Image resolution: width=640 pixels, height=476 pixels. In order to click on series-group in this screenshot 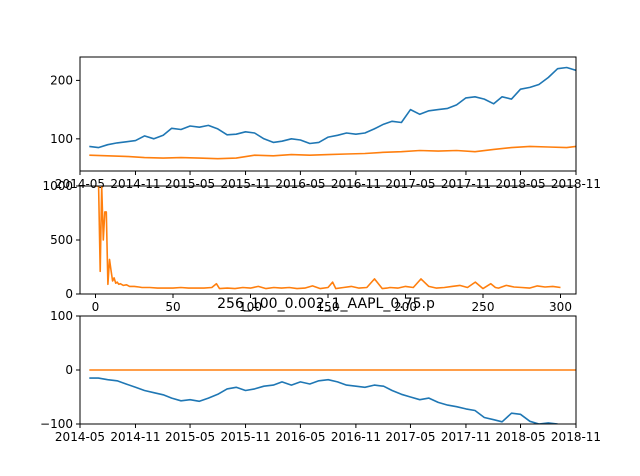, I will do `click(332, 396)`.